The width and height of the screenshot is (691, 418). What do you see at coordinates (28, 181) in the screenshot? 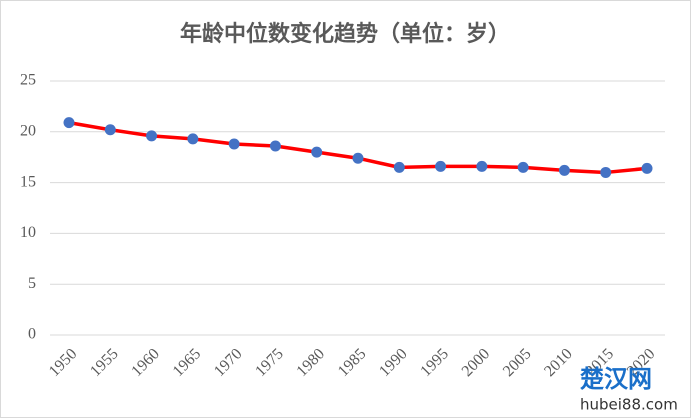
I see `y-tick-label: 15` at bounding box center [28, 181].